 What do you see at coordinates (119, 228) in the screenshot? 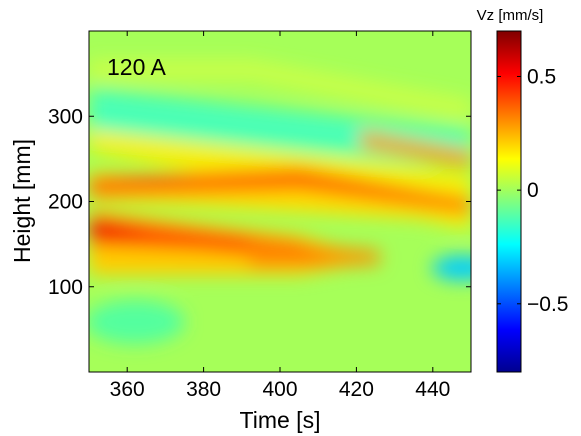
I see `field-red-band-lower-deep` at bounding box center [119, 228].